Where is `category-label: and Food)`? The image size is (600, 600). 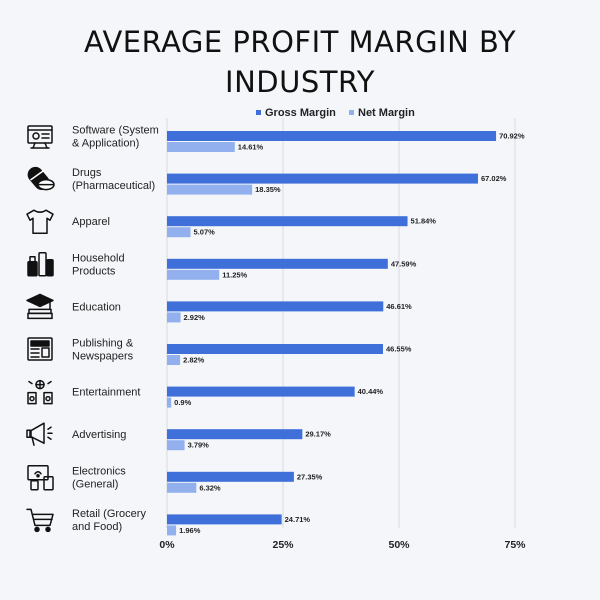
category-label: and Food) is located at coordinates (97, 527).